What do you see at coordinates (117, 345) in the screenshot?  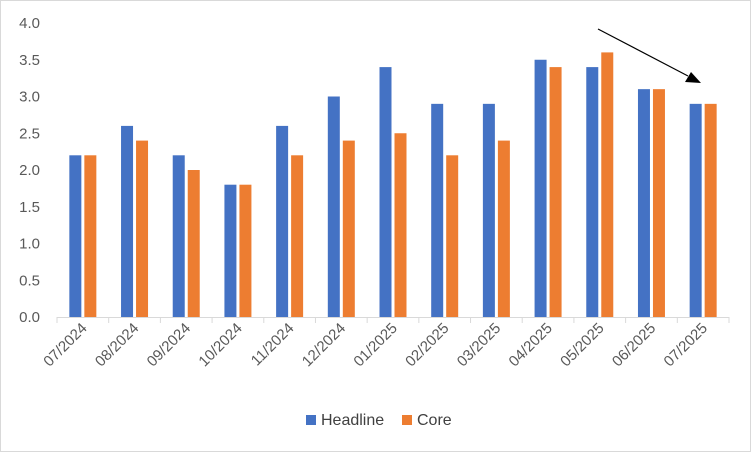 I see `x-tick-label: 08/2024` at bounding box center [117, 345].